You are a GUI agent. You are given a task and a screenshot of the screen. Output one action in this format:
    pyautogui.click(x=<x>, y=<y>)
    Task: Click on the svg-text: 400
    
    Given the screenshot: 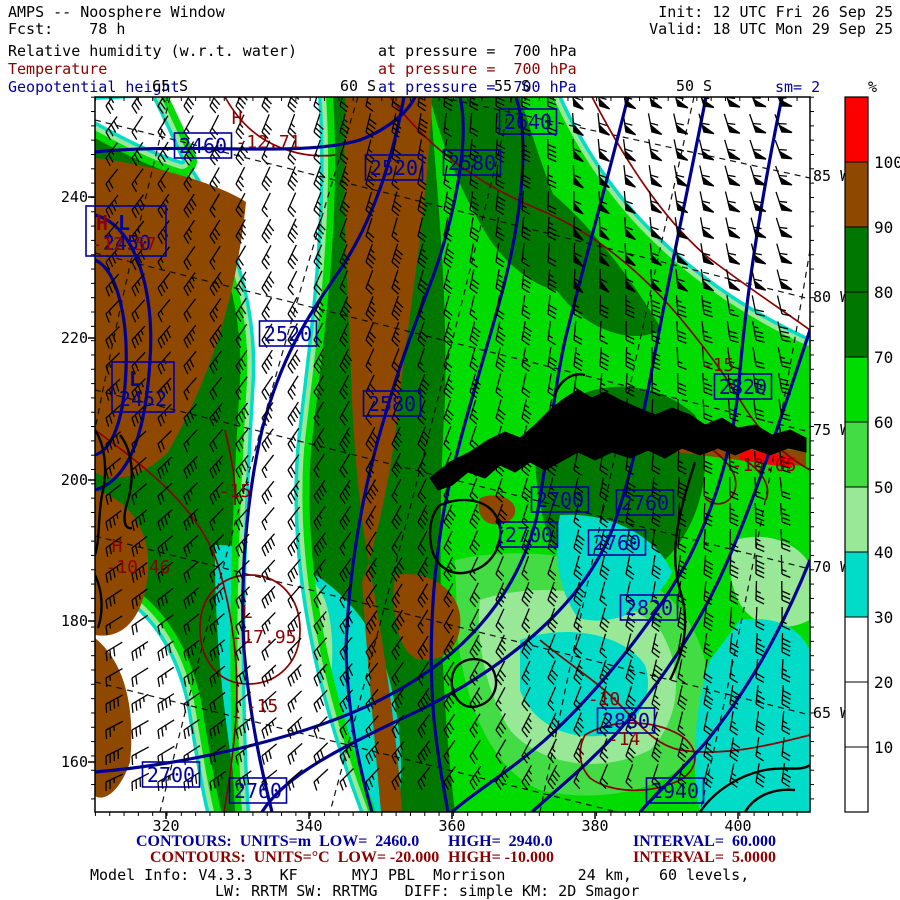 What is the action you would take?
    pyautogui.click(x=737, y=826)
    